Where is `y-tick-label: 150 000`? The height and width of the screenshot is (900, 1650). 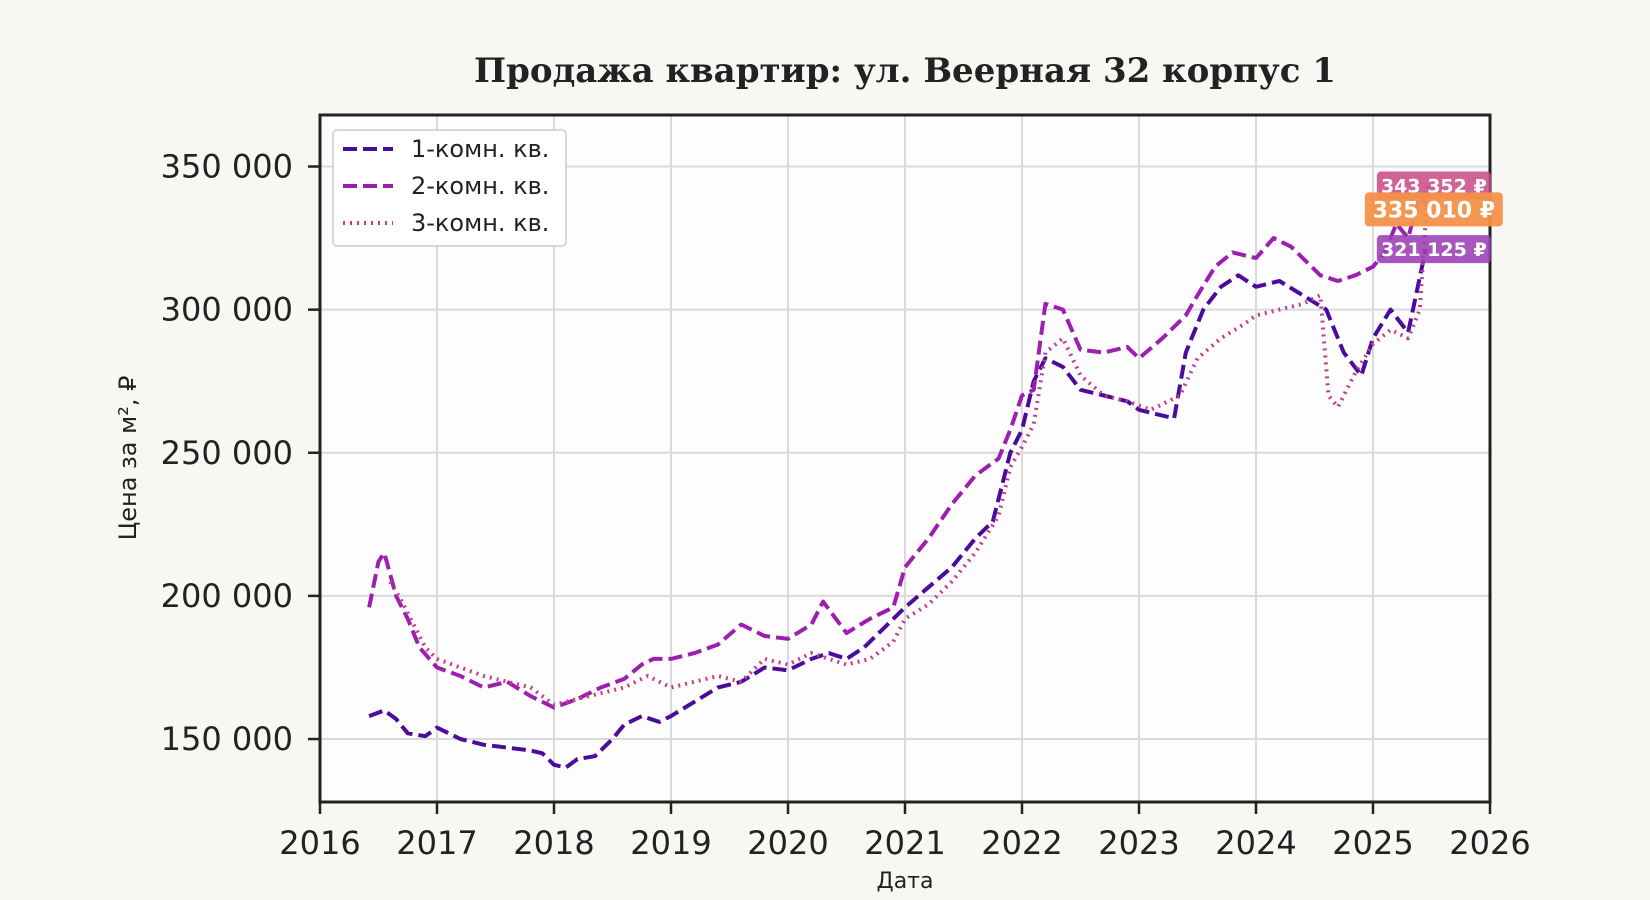
y-tick-label: 150 000 is located at coordinates (227, 739).